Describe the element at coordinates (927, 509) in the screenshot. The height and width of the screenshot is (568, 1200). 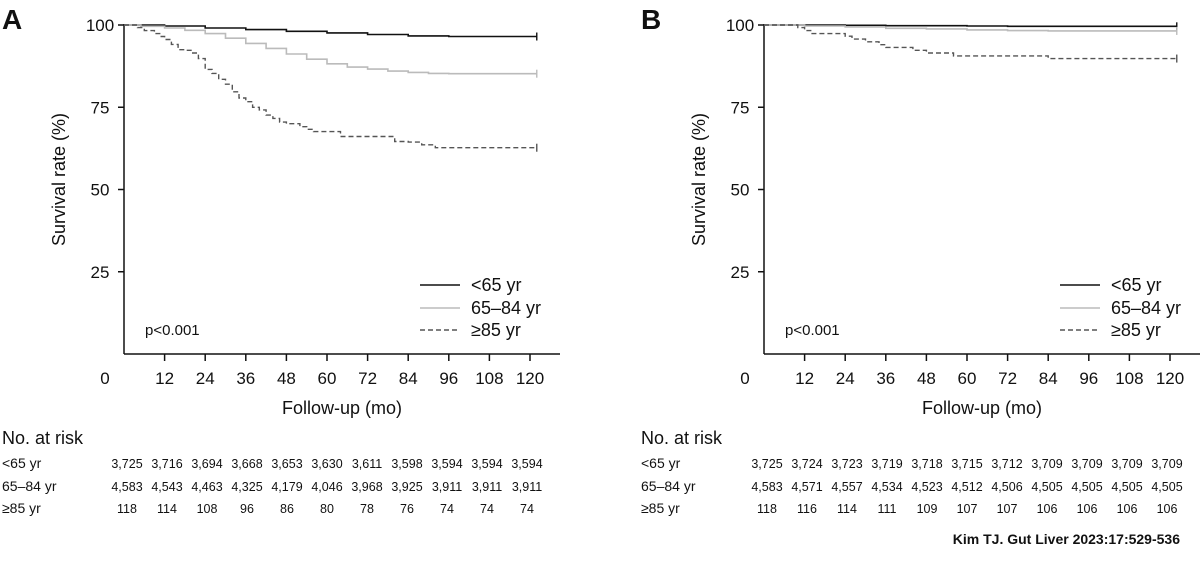
I see `at-risk-value: 109` at that location.